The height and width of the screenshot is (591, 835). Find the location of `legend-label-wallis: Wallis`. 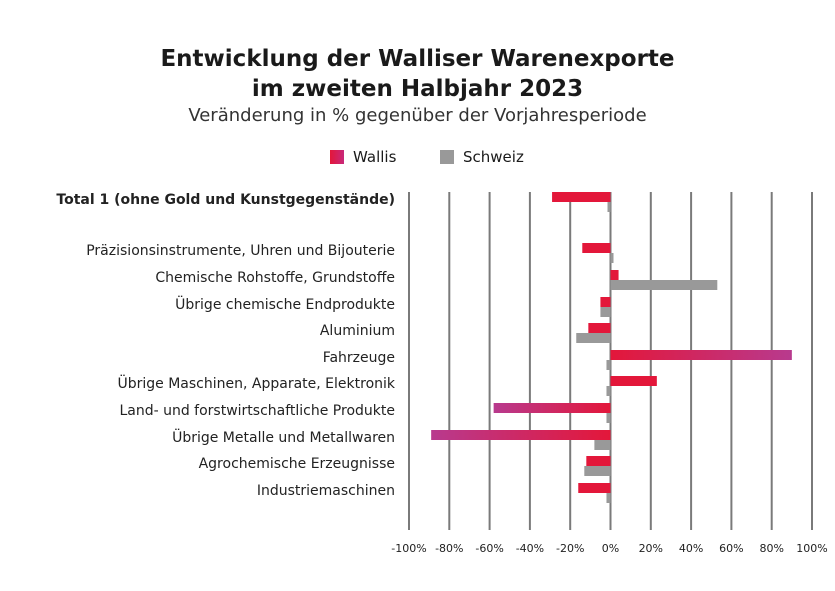

legend-label-wallis: Wallis is located at coordinates (375, 157).